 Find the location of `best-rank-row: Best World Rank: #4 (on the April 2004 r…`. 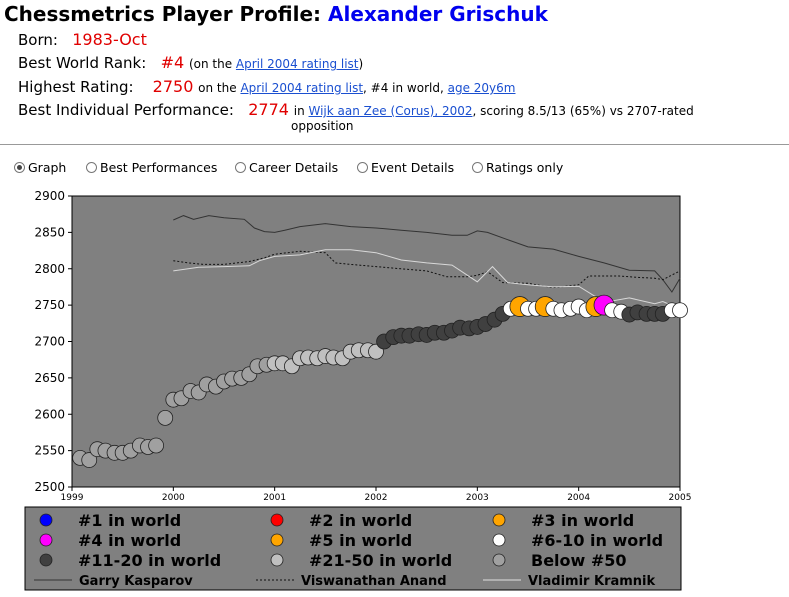

best-rank-row: Best World Rank: #4 (on the April 2004 r… is located at coordinates (190, 62).